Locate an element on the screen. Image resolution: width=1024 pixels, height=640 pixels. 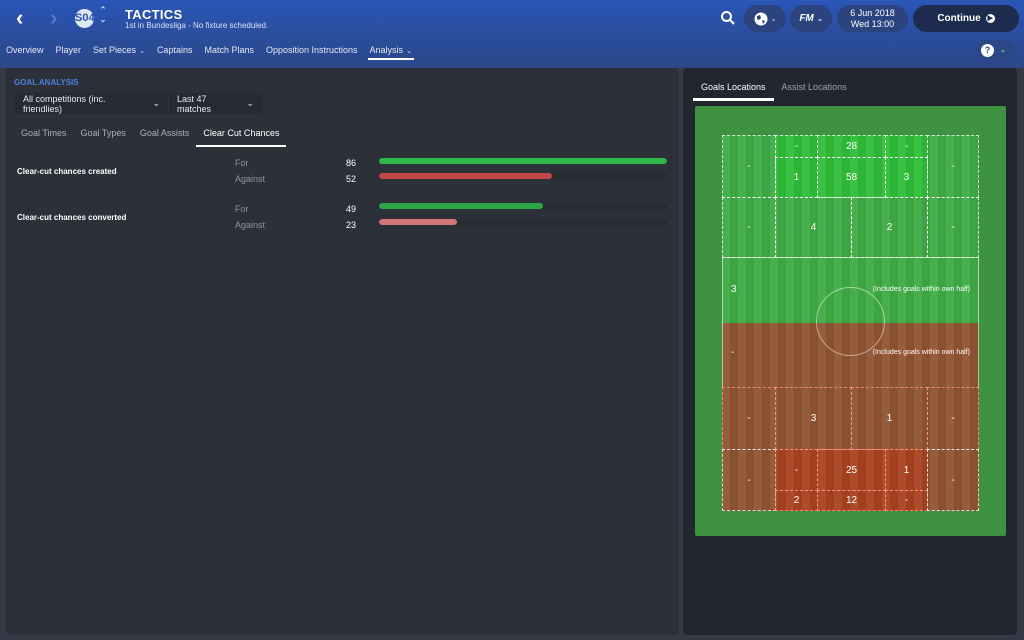
help-button: ? ⌄ is located at coordinates (995, 50).